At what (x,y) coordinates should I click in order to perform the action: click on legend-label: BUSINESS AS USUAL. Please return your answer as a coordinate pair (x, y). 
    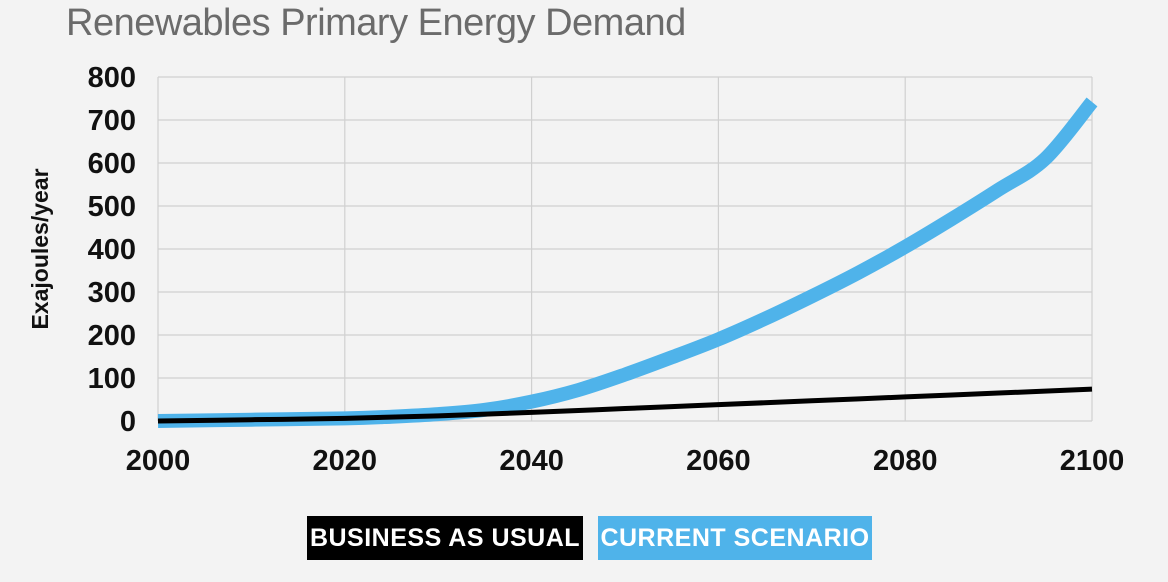
    Looking at the image, I should click on (445, 537).